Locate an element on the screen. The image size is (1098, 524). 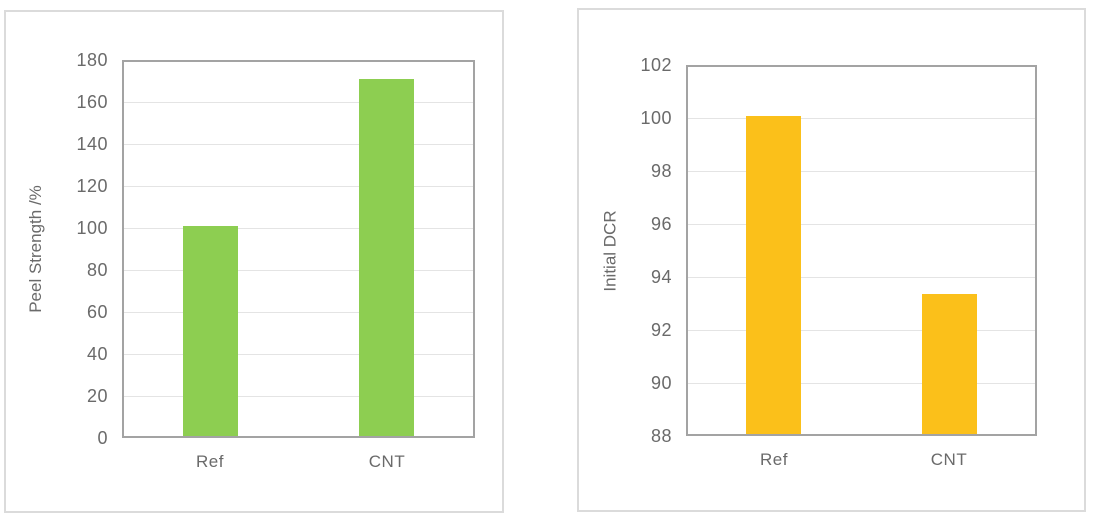
y-tick-label: 102 is located at coordinates (656, 65).